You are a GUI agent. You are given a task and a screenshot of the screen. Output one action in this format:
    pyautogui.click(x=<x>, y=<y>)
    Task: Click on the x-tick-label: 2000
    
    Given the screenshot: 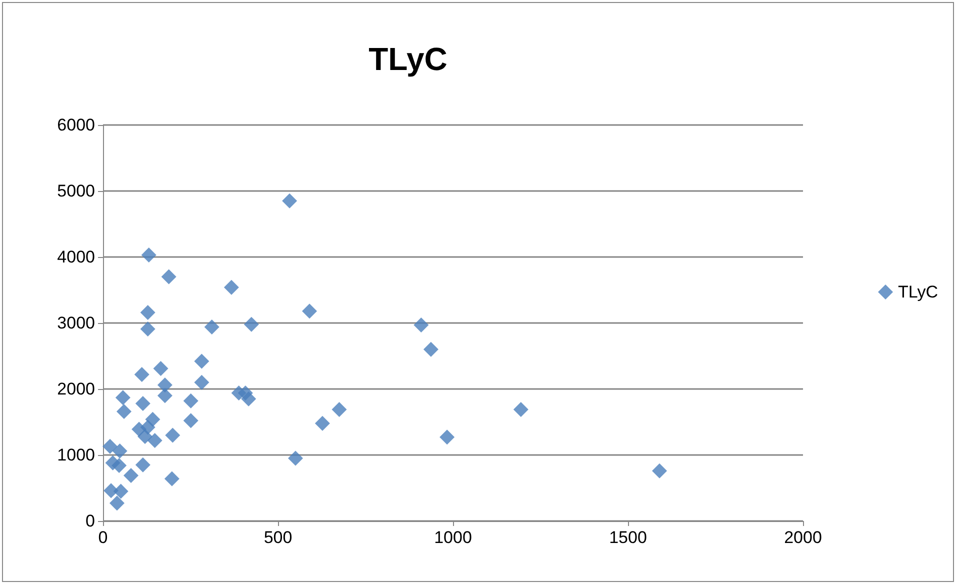 What is the action you would take?
    pyautogui.click(x=803, y=537)
    